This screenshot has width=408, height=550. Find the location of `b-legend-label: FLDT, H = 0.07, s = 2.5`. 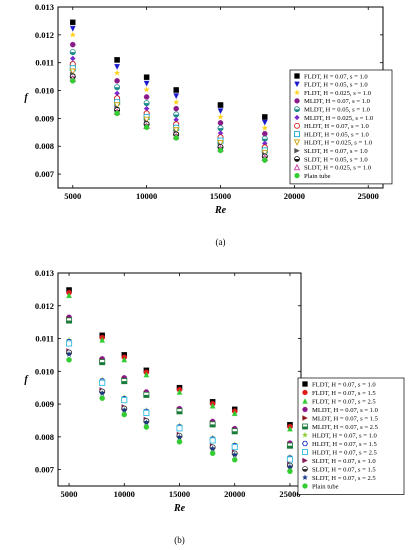

b-legend-label: FLDT, H = 0.07, s = 2.5 is located at coordinates (344, 401).